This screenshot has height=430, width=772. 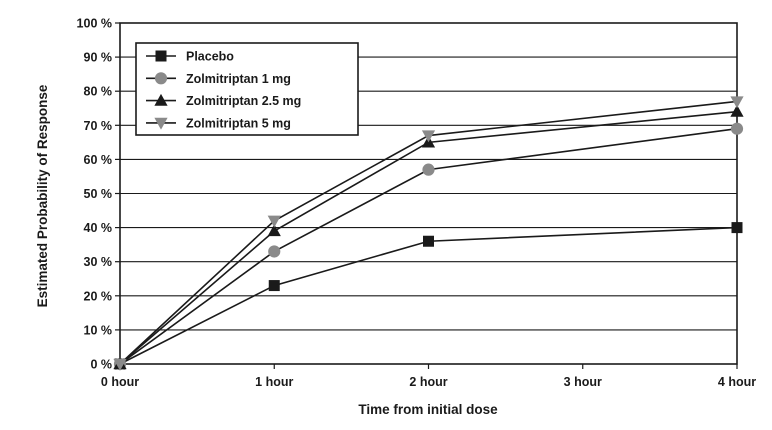 I want to click on x-axis-title: Time from initial dose, so click(x=428, y=409).